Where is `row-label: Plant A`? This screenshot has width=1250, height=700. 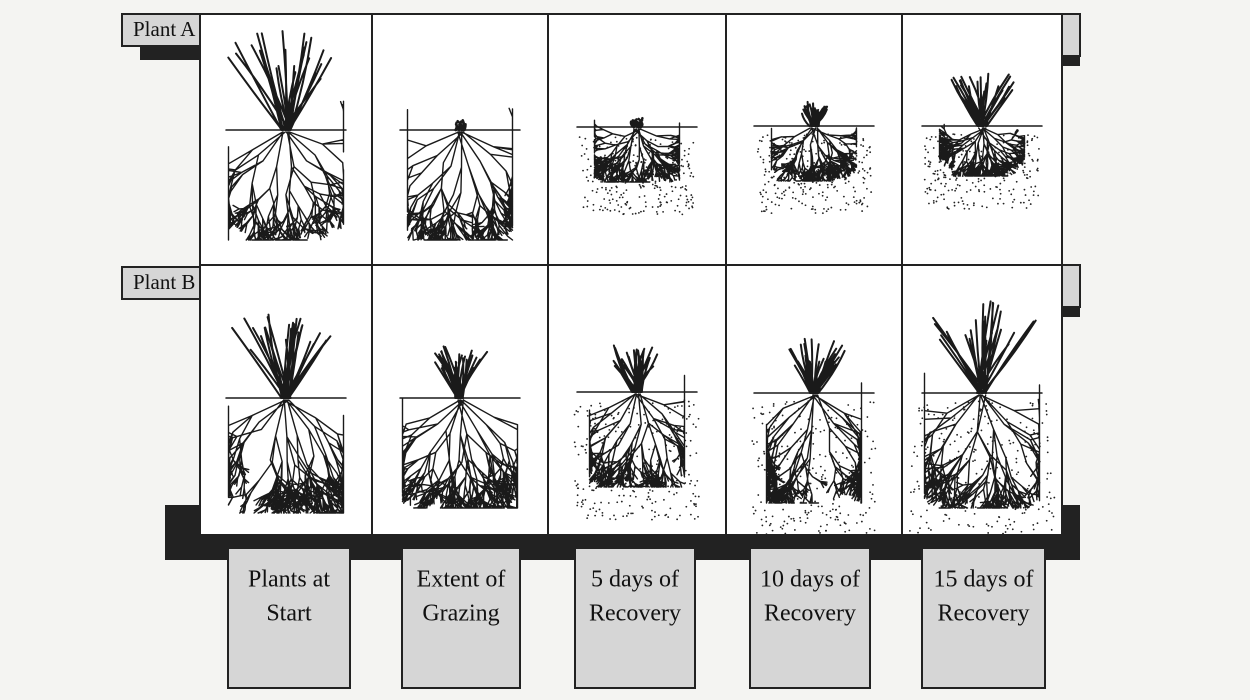
row-label: Plant A is located at coordinates (164, 29).